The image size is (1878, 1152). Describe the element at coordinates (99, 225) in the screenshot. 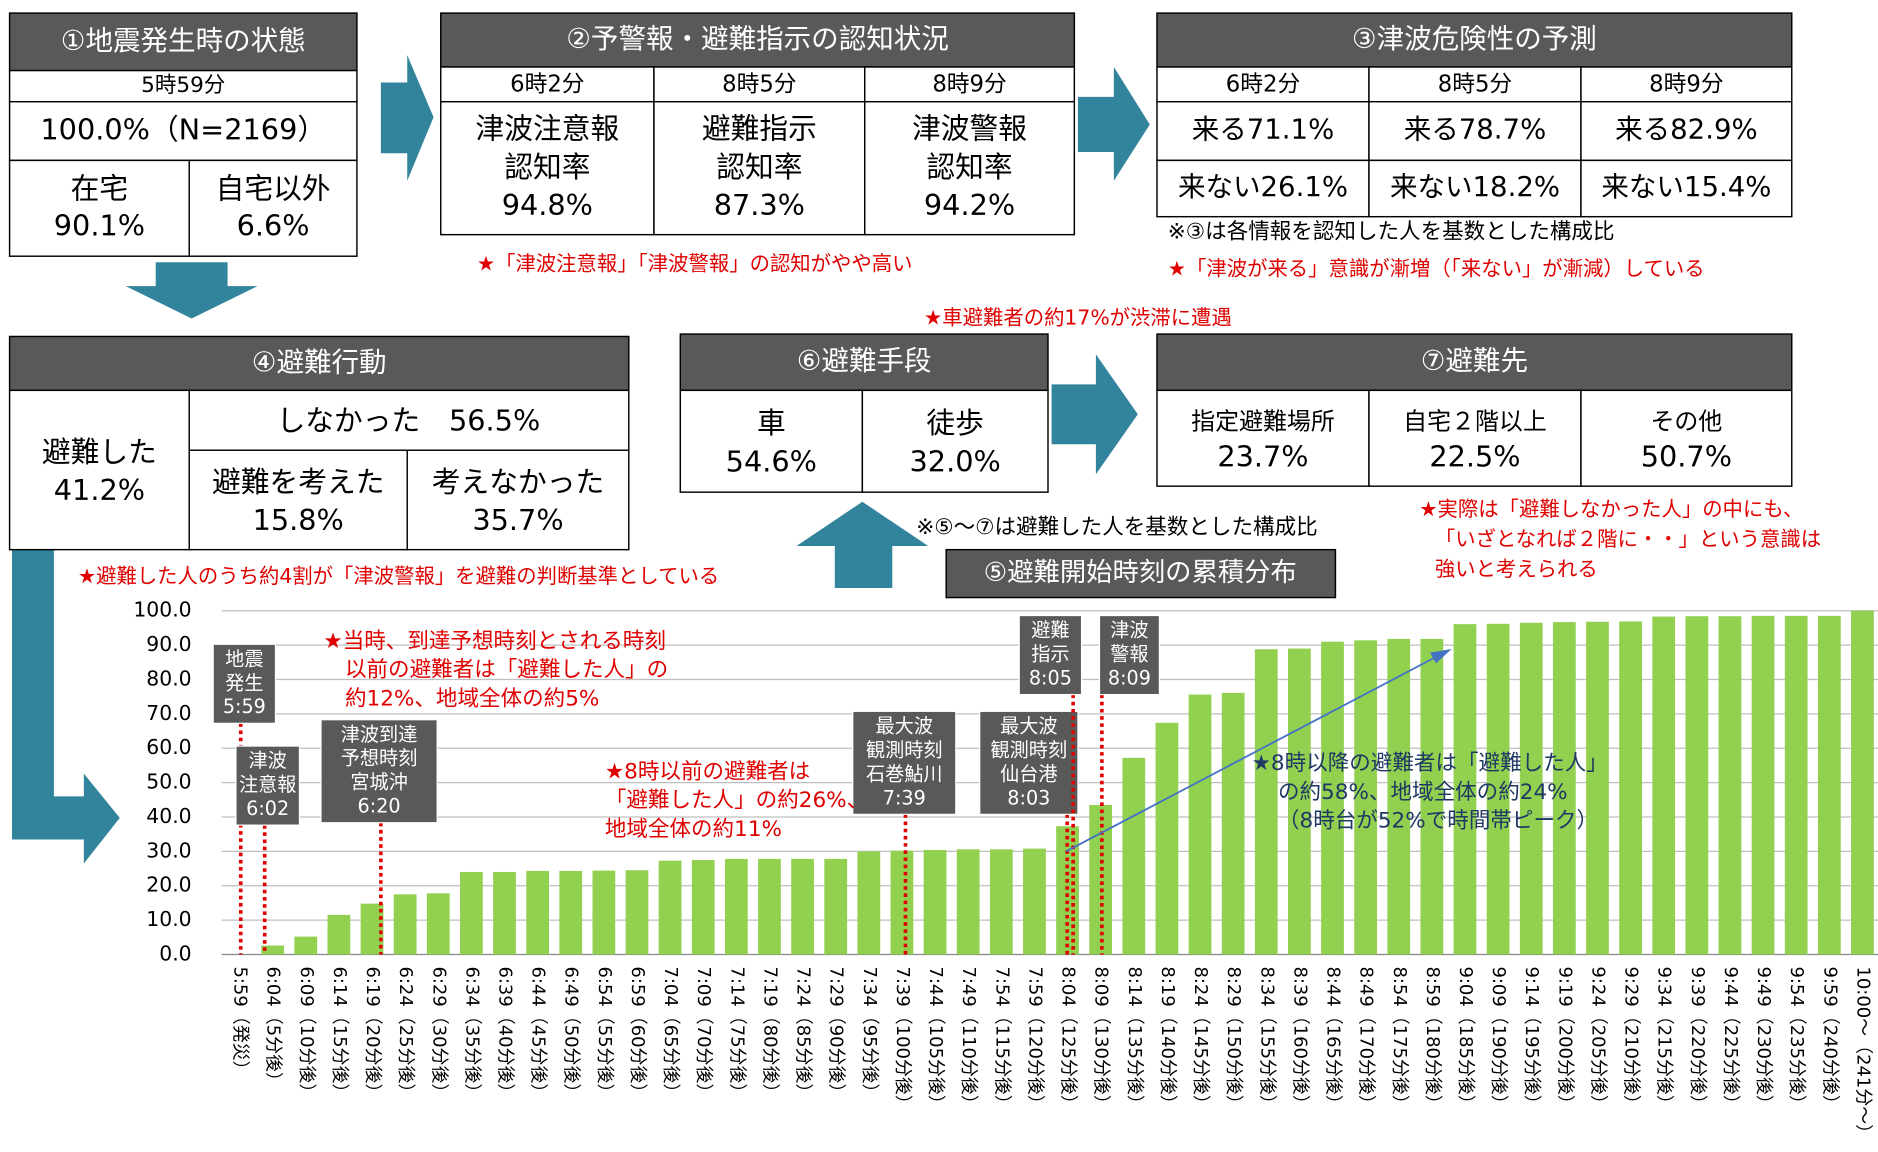

I see `label: 90.1%` at that location.